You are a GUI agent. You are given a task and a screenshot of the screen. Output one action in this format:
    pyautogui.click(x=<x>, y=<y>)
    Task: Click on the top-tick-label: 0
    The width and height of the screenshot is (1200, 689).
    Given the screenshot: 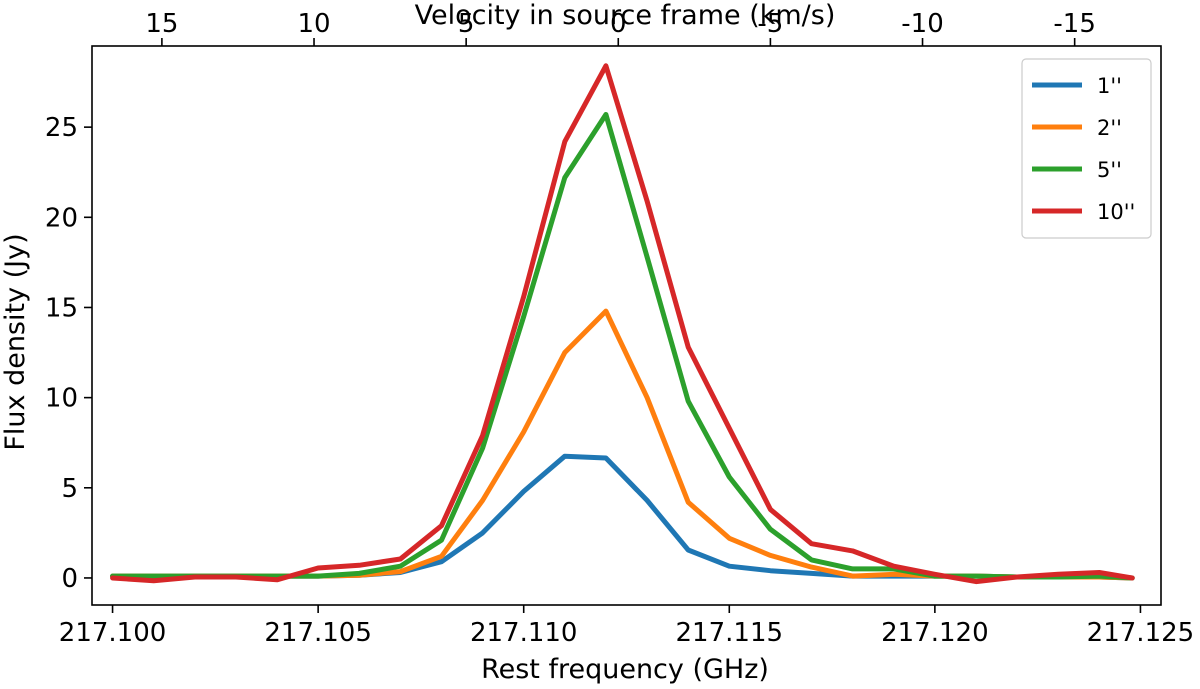 What is the action you would take?
    pyautogui.click(x=618, y=24)
    